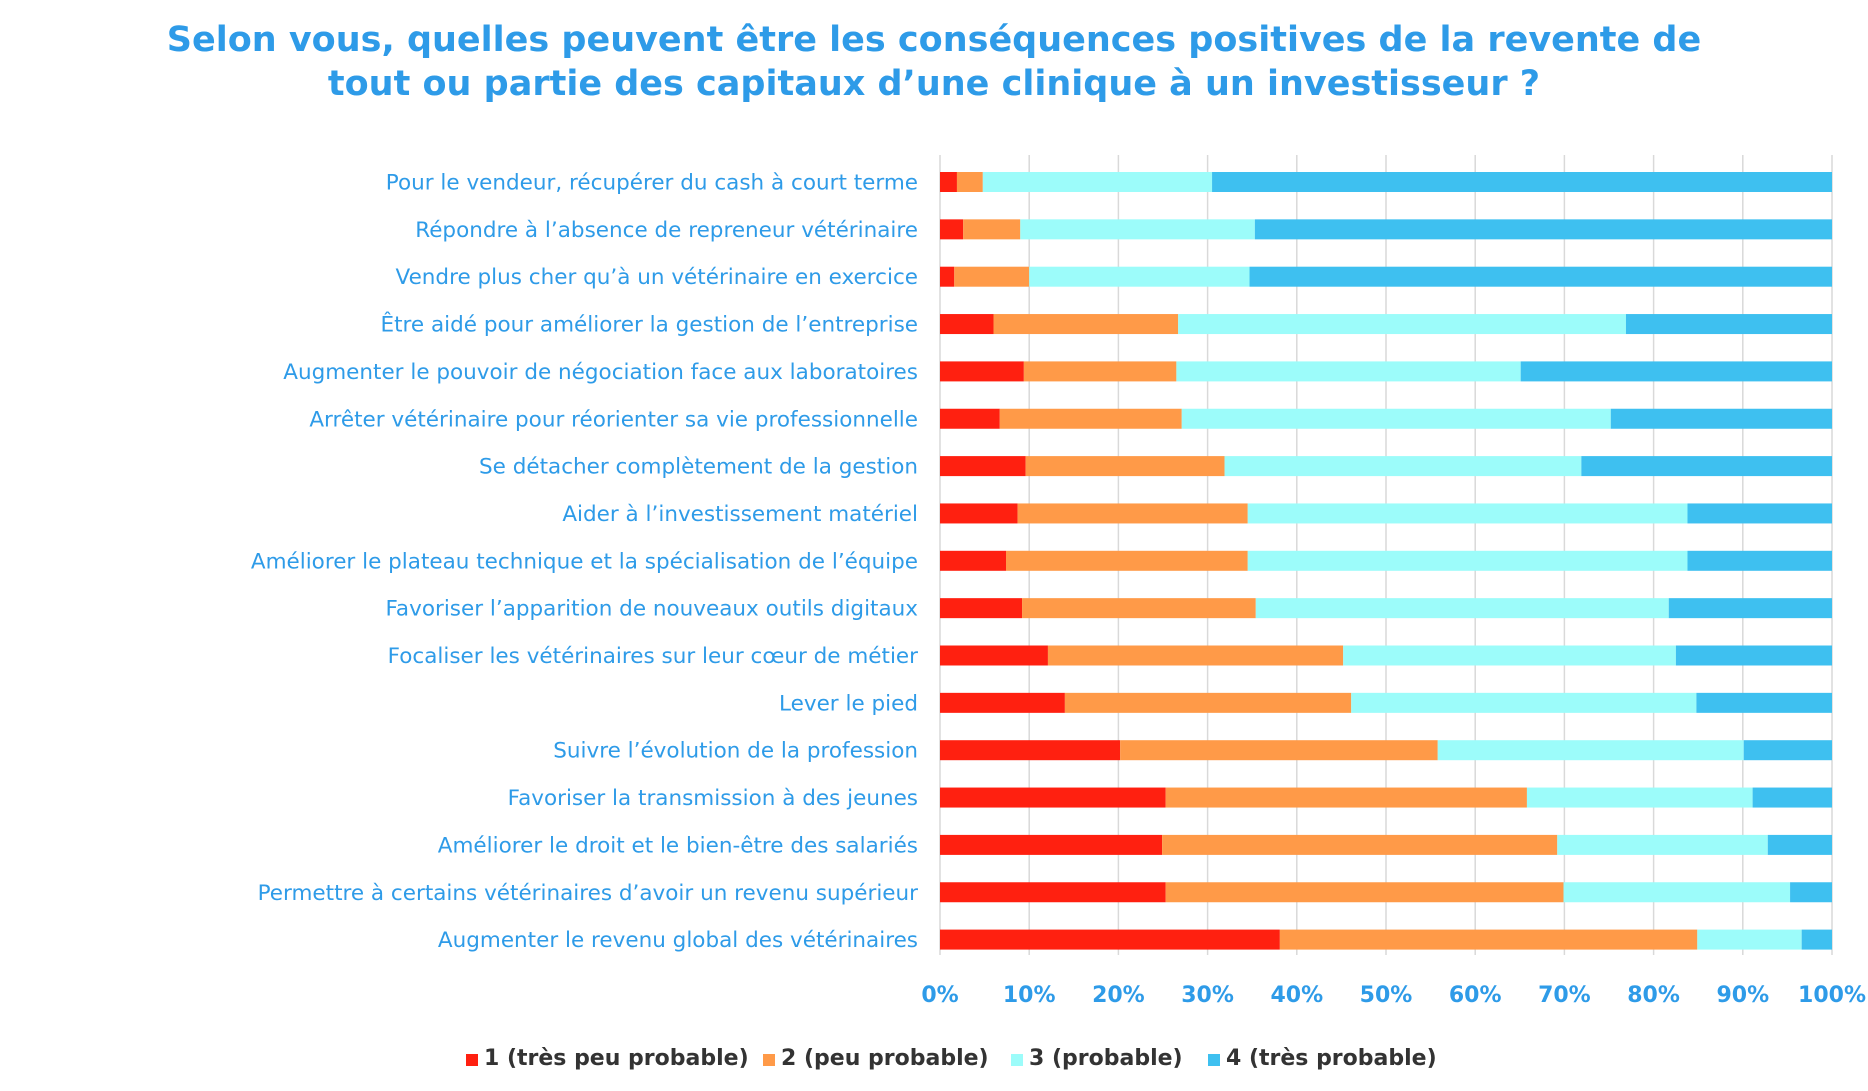 This screenshot has height=1091, width=1868. I want to click on x-tick-label: 70%, so click(1564, 995).